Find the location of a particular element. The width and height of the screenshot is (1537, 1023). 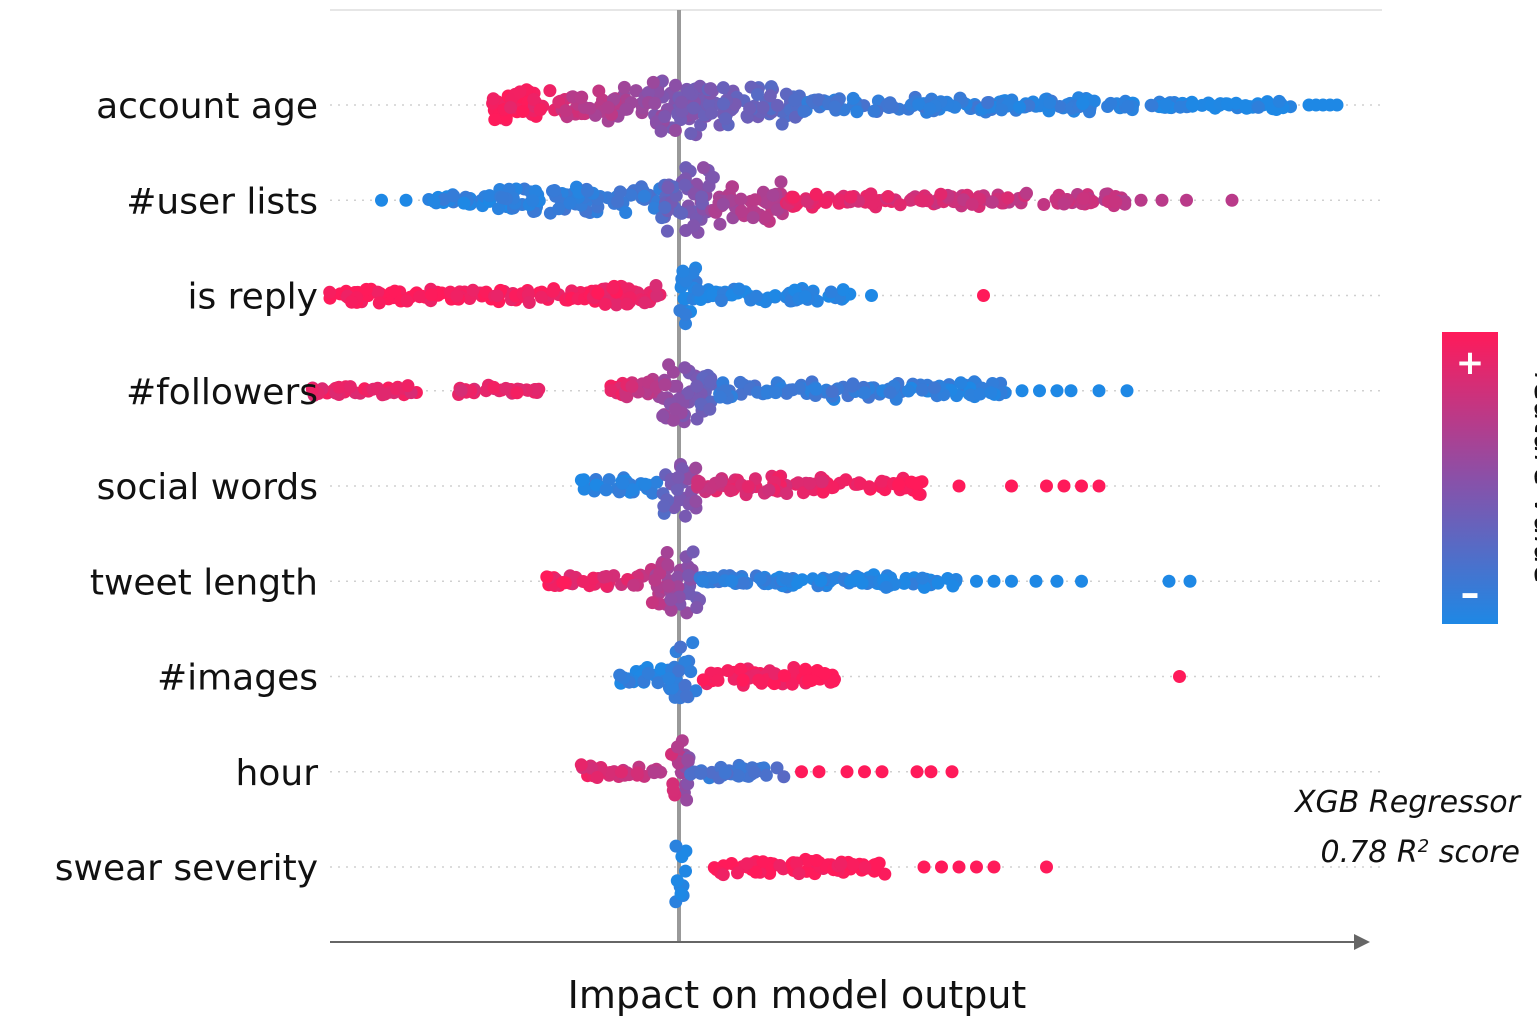

legend-title: feature value is located at coordinates (1532, 478).